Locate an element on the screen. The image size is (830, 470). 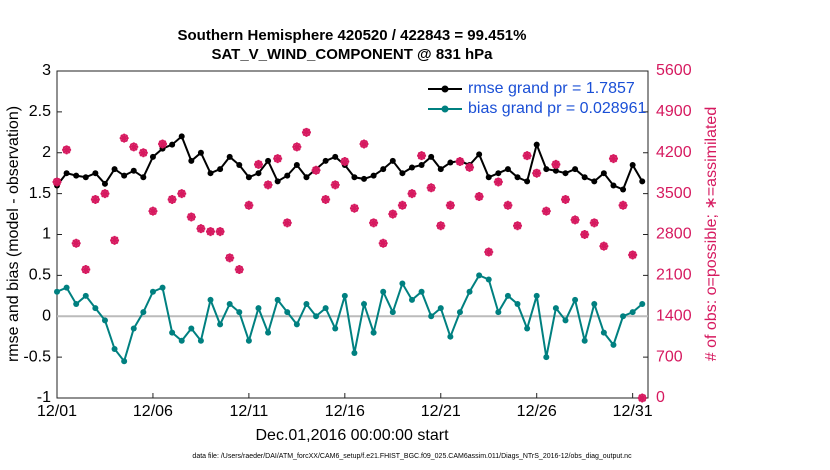
legend-label: bias grand pr = 0.028961 is located at coordinates (557, 108).